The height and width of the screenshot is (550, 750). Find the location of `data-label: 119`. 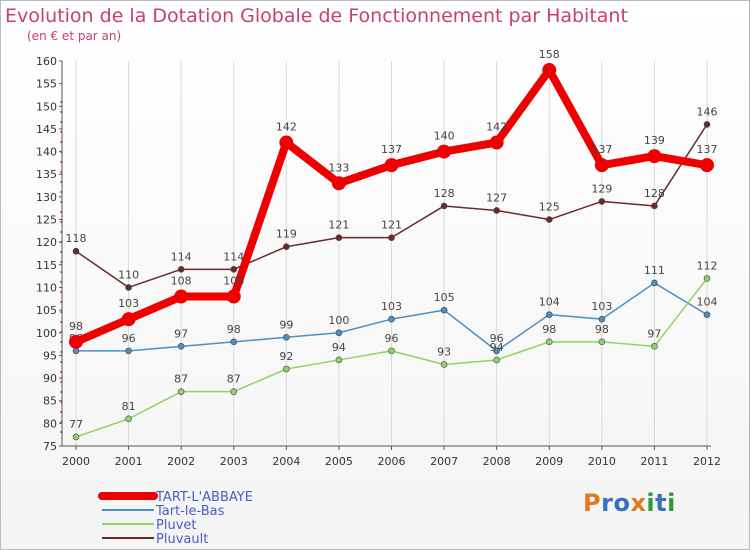

data-label: 119 is located at coordinates (286, 234).